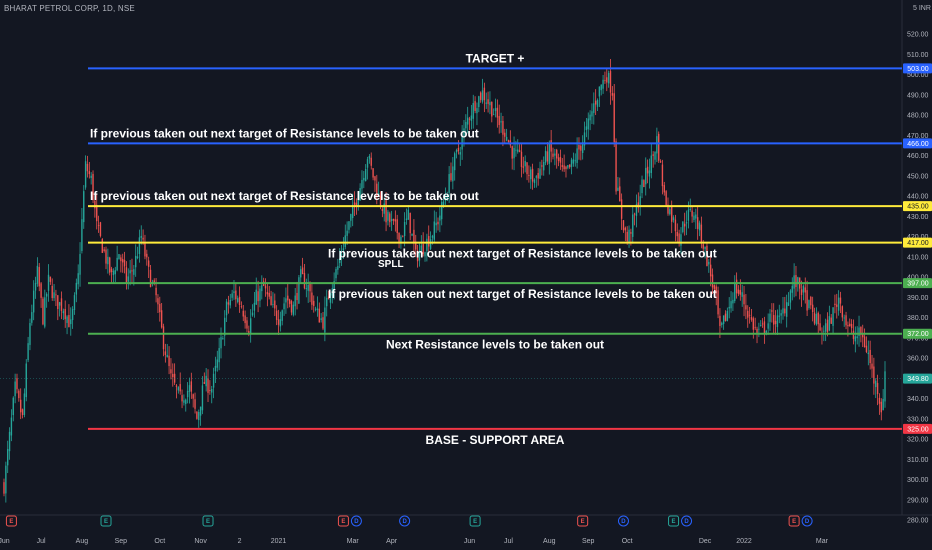  I want to click on currency-code: INR, so click(924, 8).